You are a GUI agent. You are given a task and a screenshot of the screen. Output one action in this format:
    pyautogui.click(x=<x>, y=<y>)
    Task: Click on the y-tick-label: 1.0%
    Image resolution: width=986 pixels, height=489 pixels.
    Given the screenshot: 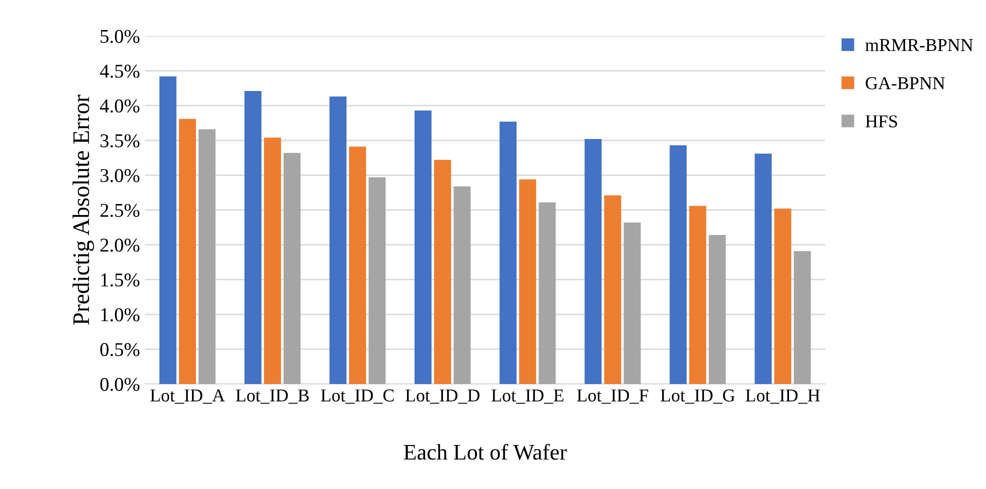 What is the action you would take?
    pyautogui.click(x=120, y=315)
    